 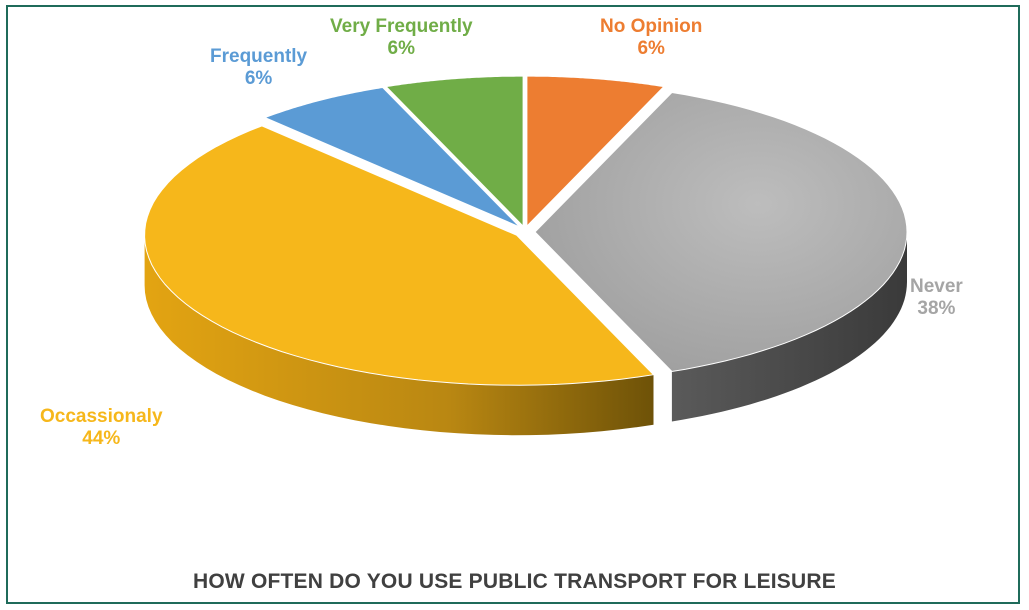 I want to click on slice-name: Occassionaly, so click(x=101, y=416).